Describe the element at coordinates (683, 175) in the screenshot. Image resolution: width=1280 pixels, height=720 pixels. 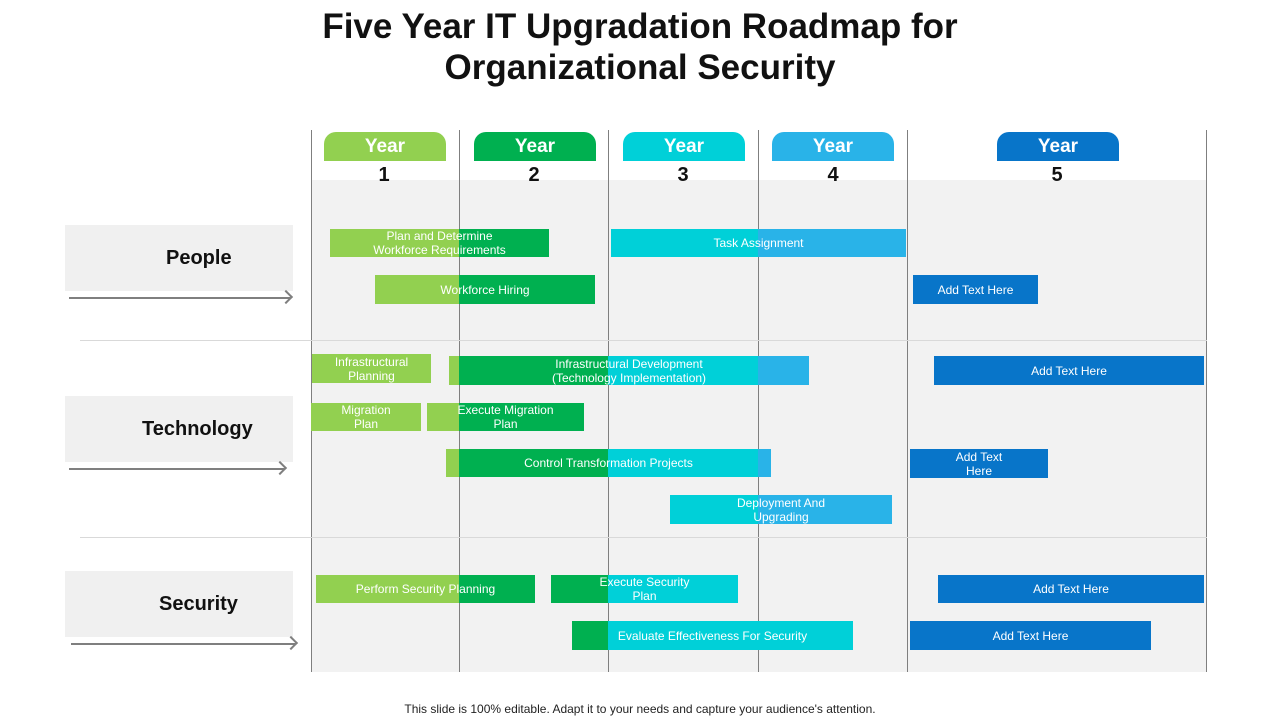
I see `year-3-number: 3` at that location.